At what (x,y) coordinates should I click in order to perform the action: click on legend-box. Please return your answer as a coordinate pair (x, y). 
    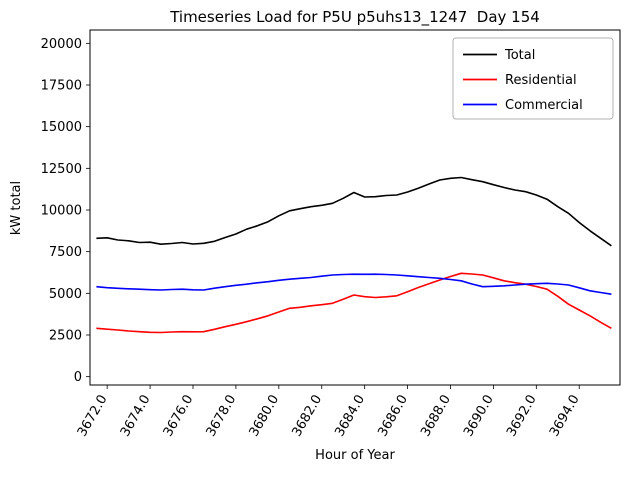
    Looking at the image, I should click on (533, 78).